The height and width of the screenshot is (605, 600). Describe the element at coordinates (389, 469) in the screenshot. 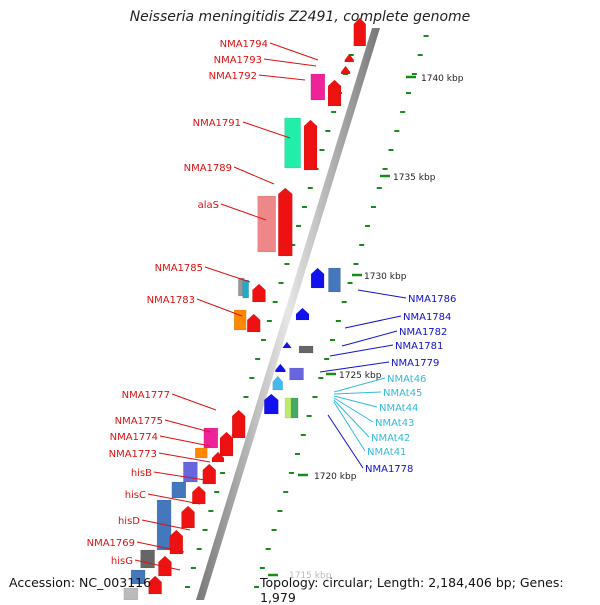

I see `gene-label-right: NMA1778` at that location.